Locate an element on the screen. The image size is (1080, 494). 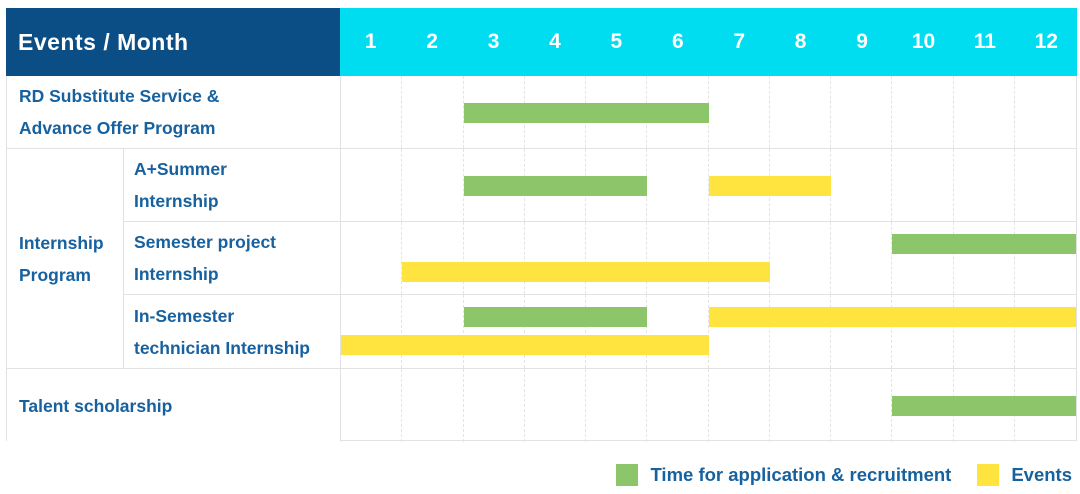
table-header-title-cell: Events / Month is located at coordinates (173, 42).